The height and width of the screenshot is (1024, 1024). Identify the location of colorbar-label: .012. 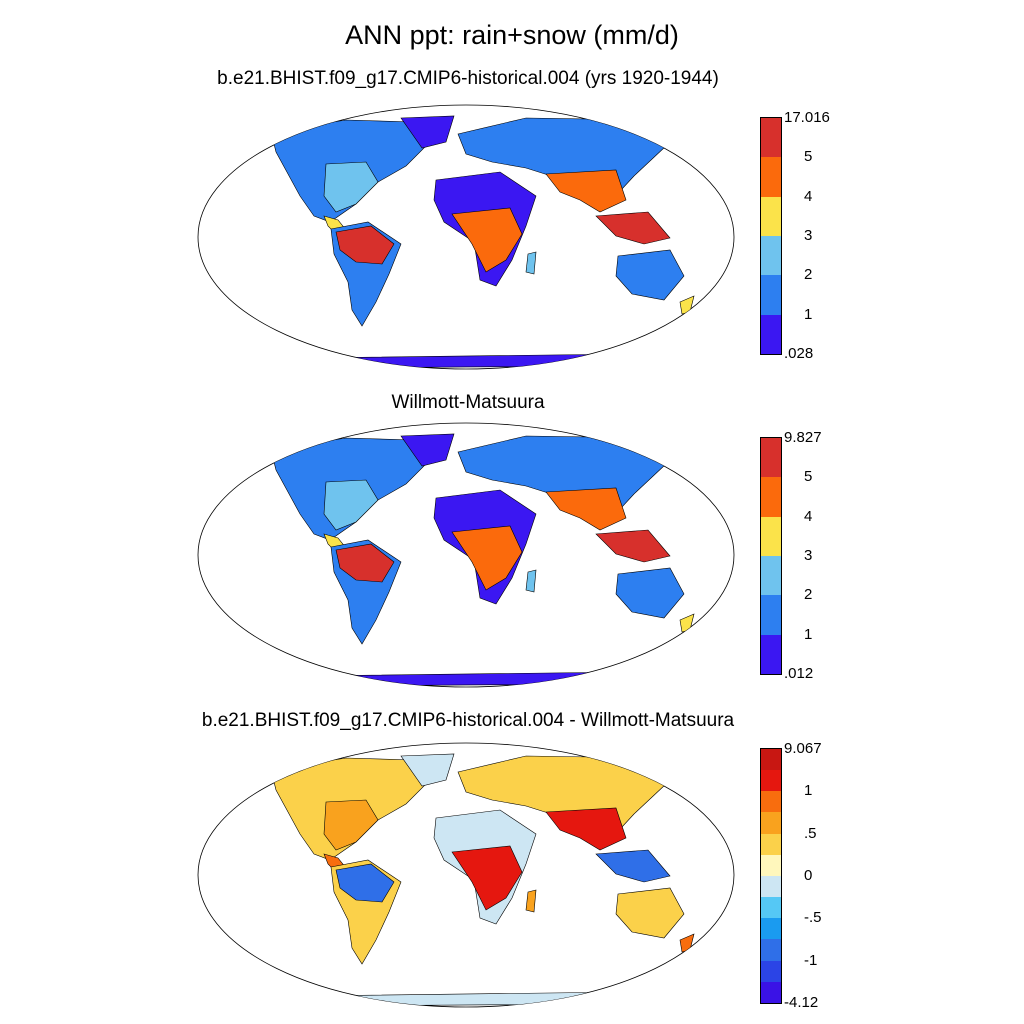
(799, 673).